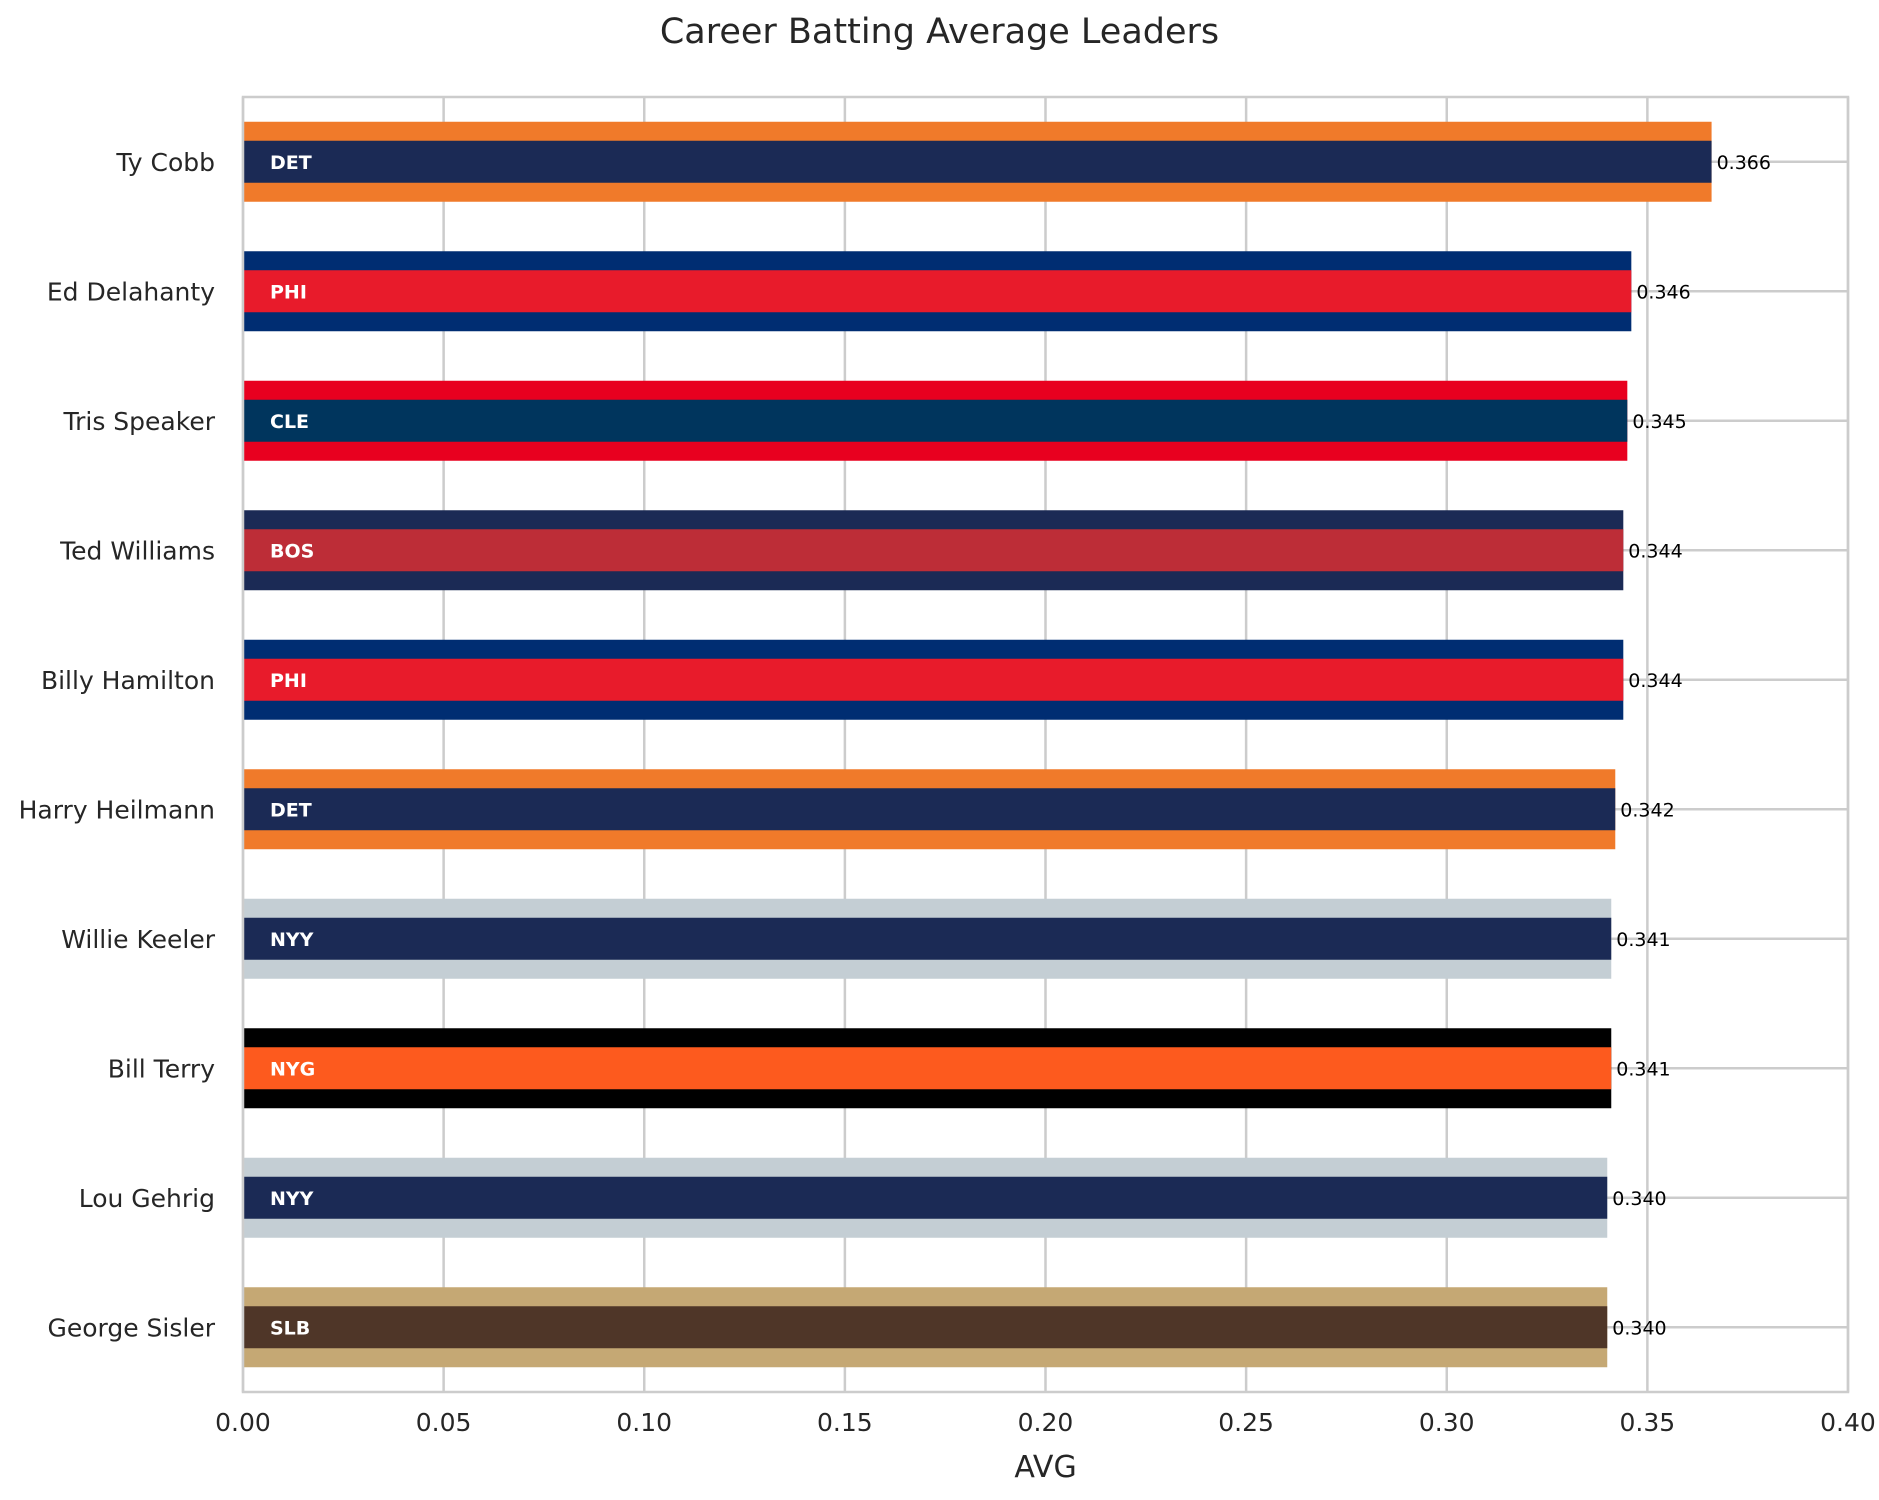 The height and width of the screenshot is (1500, 1879). I want to click on team-label: CLE, so click(289, 422).